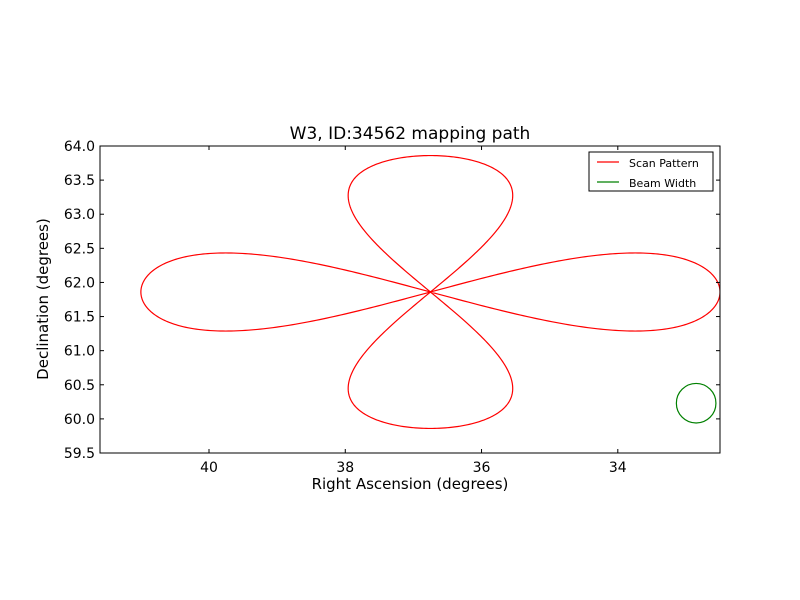 This screenshot has height=600, width=800. Describe the element at coordinates (575, 292) in the screenshot. I see `scan-pattern-lobe-west` at that location.